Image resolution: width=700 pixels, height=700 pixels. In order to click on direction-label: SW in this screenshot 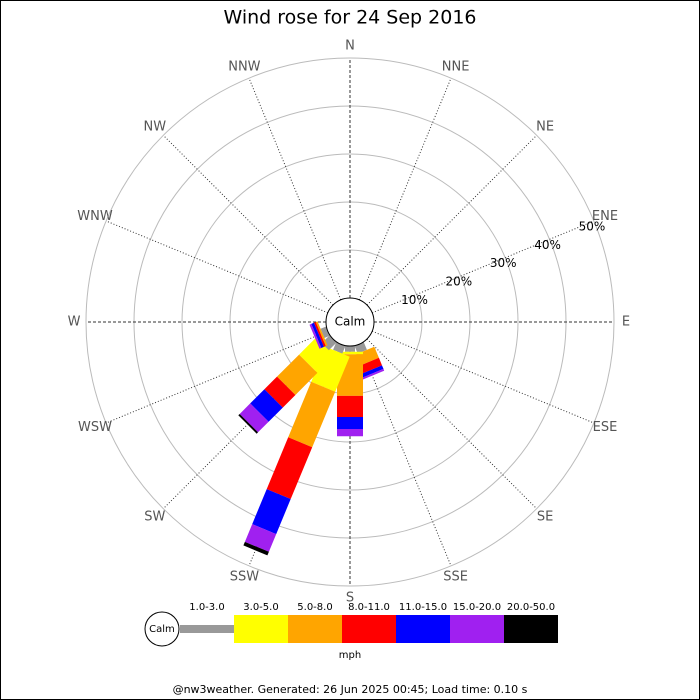, I will do `click(154, 517)`.